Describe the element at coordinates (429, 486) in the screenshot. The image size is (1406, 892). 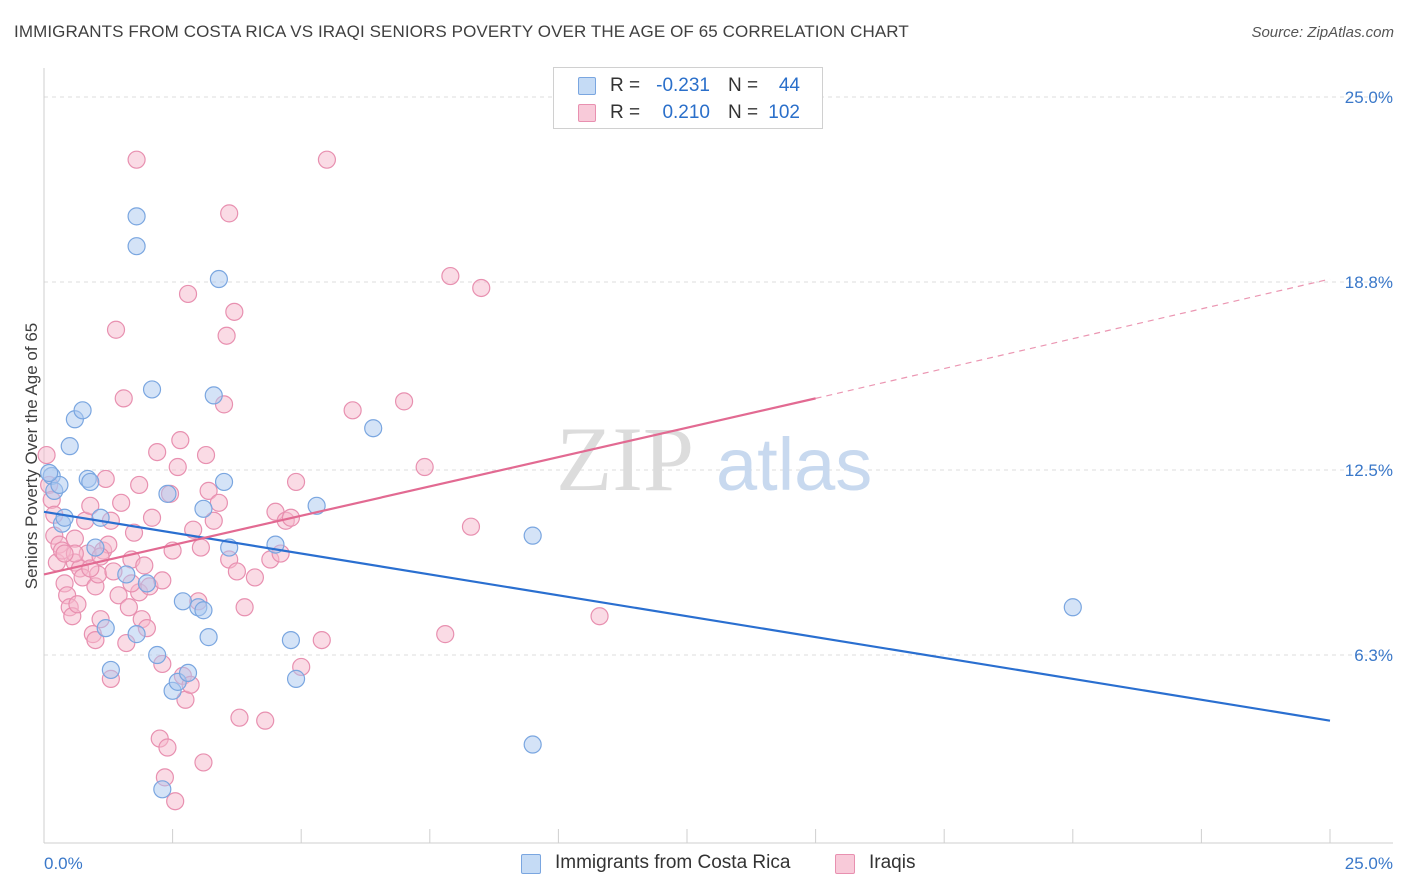
I see `iraqis-trend-line` at that location.